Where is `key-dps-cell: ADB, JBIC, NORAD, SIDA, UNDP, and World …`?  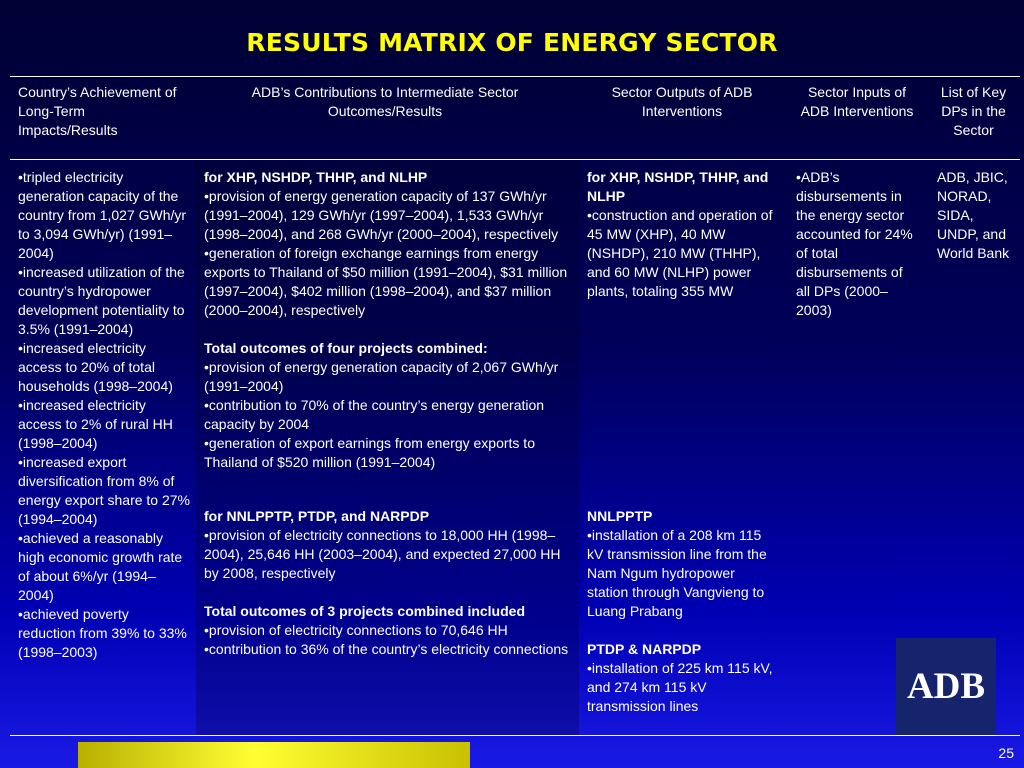 key-dps-cell: ADB, JBIC, NORAD, SIDA, UNDP, and World … is located at coordinates (973, 215).